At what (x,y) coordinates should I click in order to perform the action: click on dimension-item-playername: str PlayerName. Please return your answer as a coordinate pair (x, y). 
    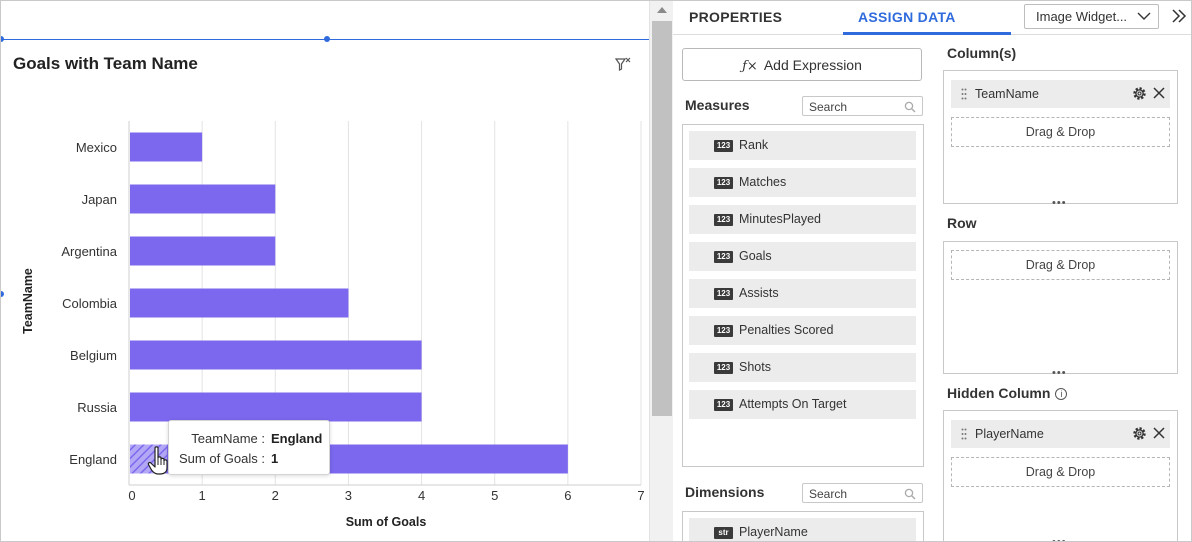
    Looking at the image, I should click on (802, 529).